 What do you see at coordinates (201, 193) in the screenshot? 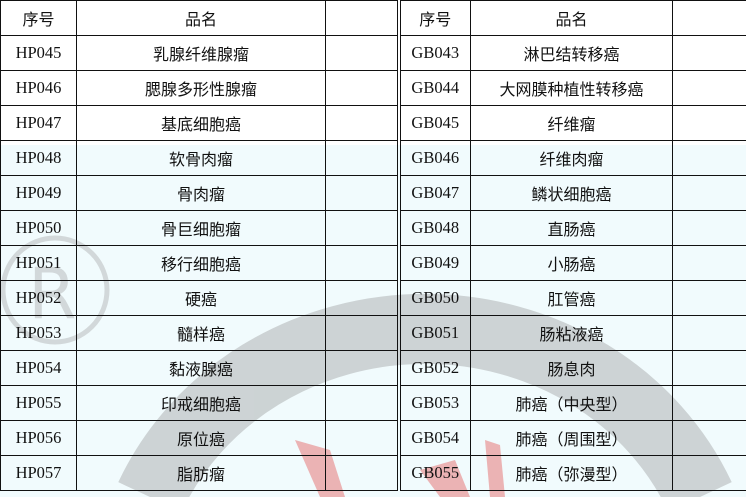
I see `item-name: 骨肉瘤` at bounding box center [201, 193].